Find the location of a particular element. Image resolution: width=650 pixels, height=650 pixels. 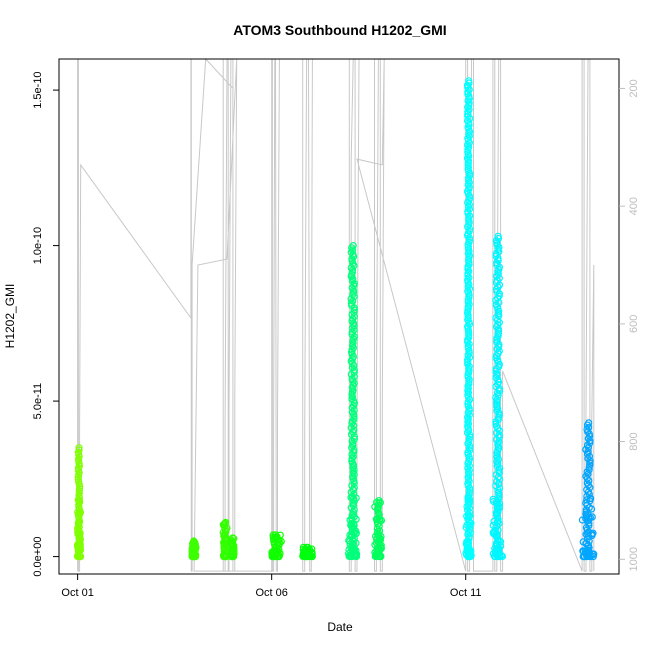

y2-tick-label: 600 is located at coordinates (634, 324).